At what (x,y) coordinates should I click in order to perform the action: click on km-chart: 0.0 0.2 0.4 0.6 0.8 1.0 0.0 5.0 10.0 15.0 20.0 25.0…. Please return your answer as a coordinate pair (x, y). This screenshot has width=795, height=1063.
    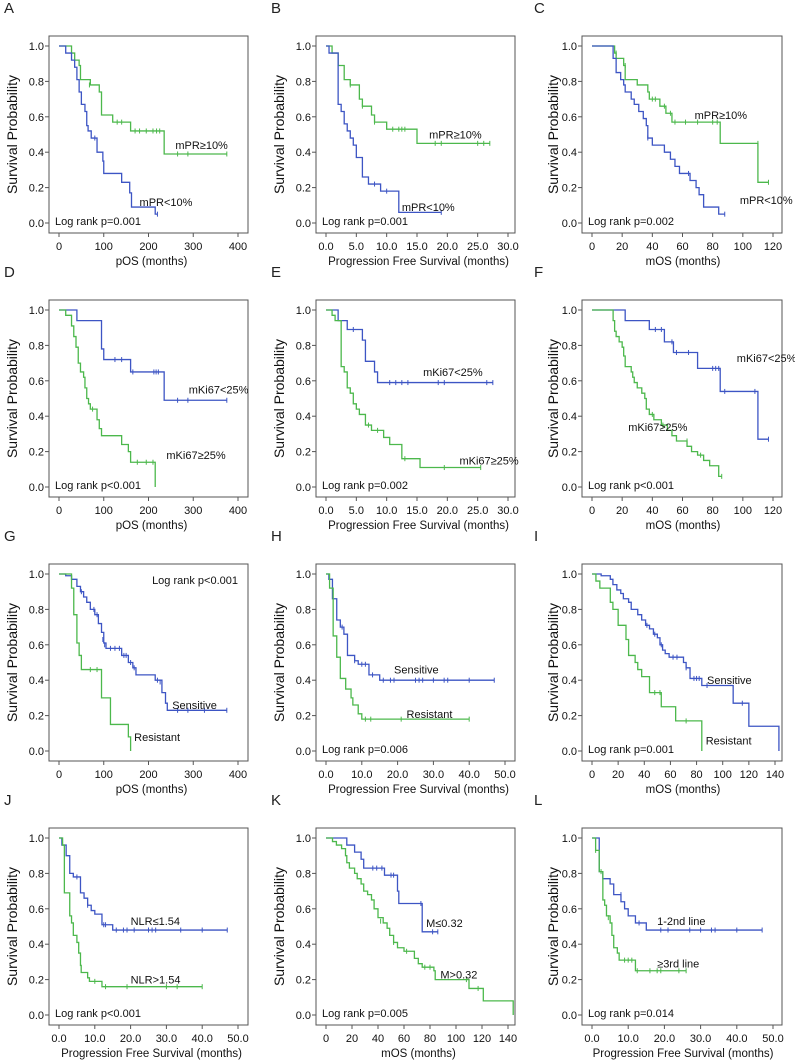
    Looking at the image, I should click on (395, 415).